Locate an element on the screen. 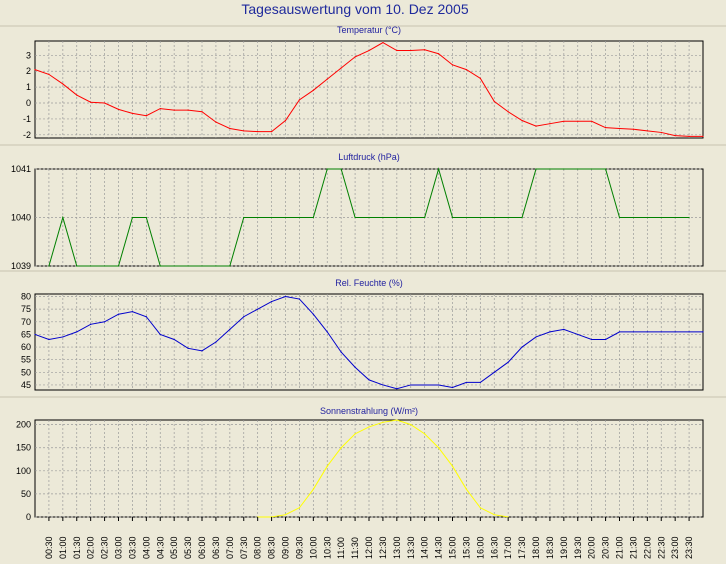 Image resolution: width=726 pixels, height=564 pixels. x-tick-label: 19:30 is located at coordinates (578, 547).